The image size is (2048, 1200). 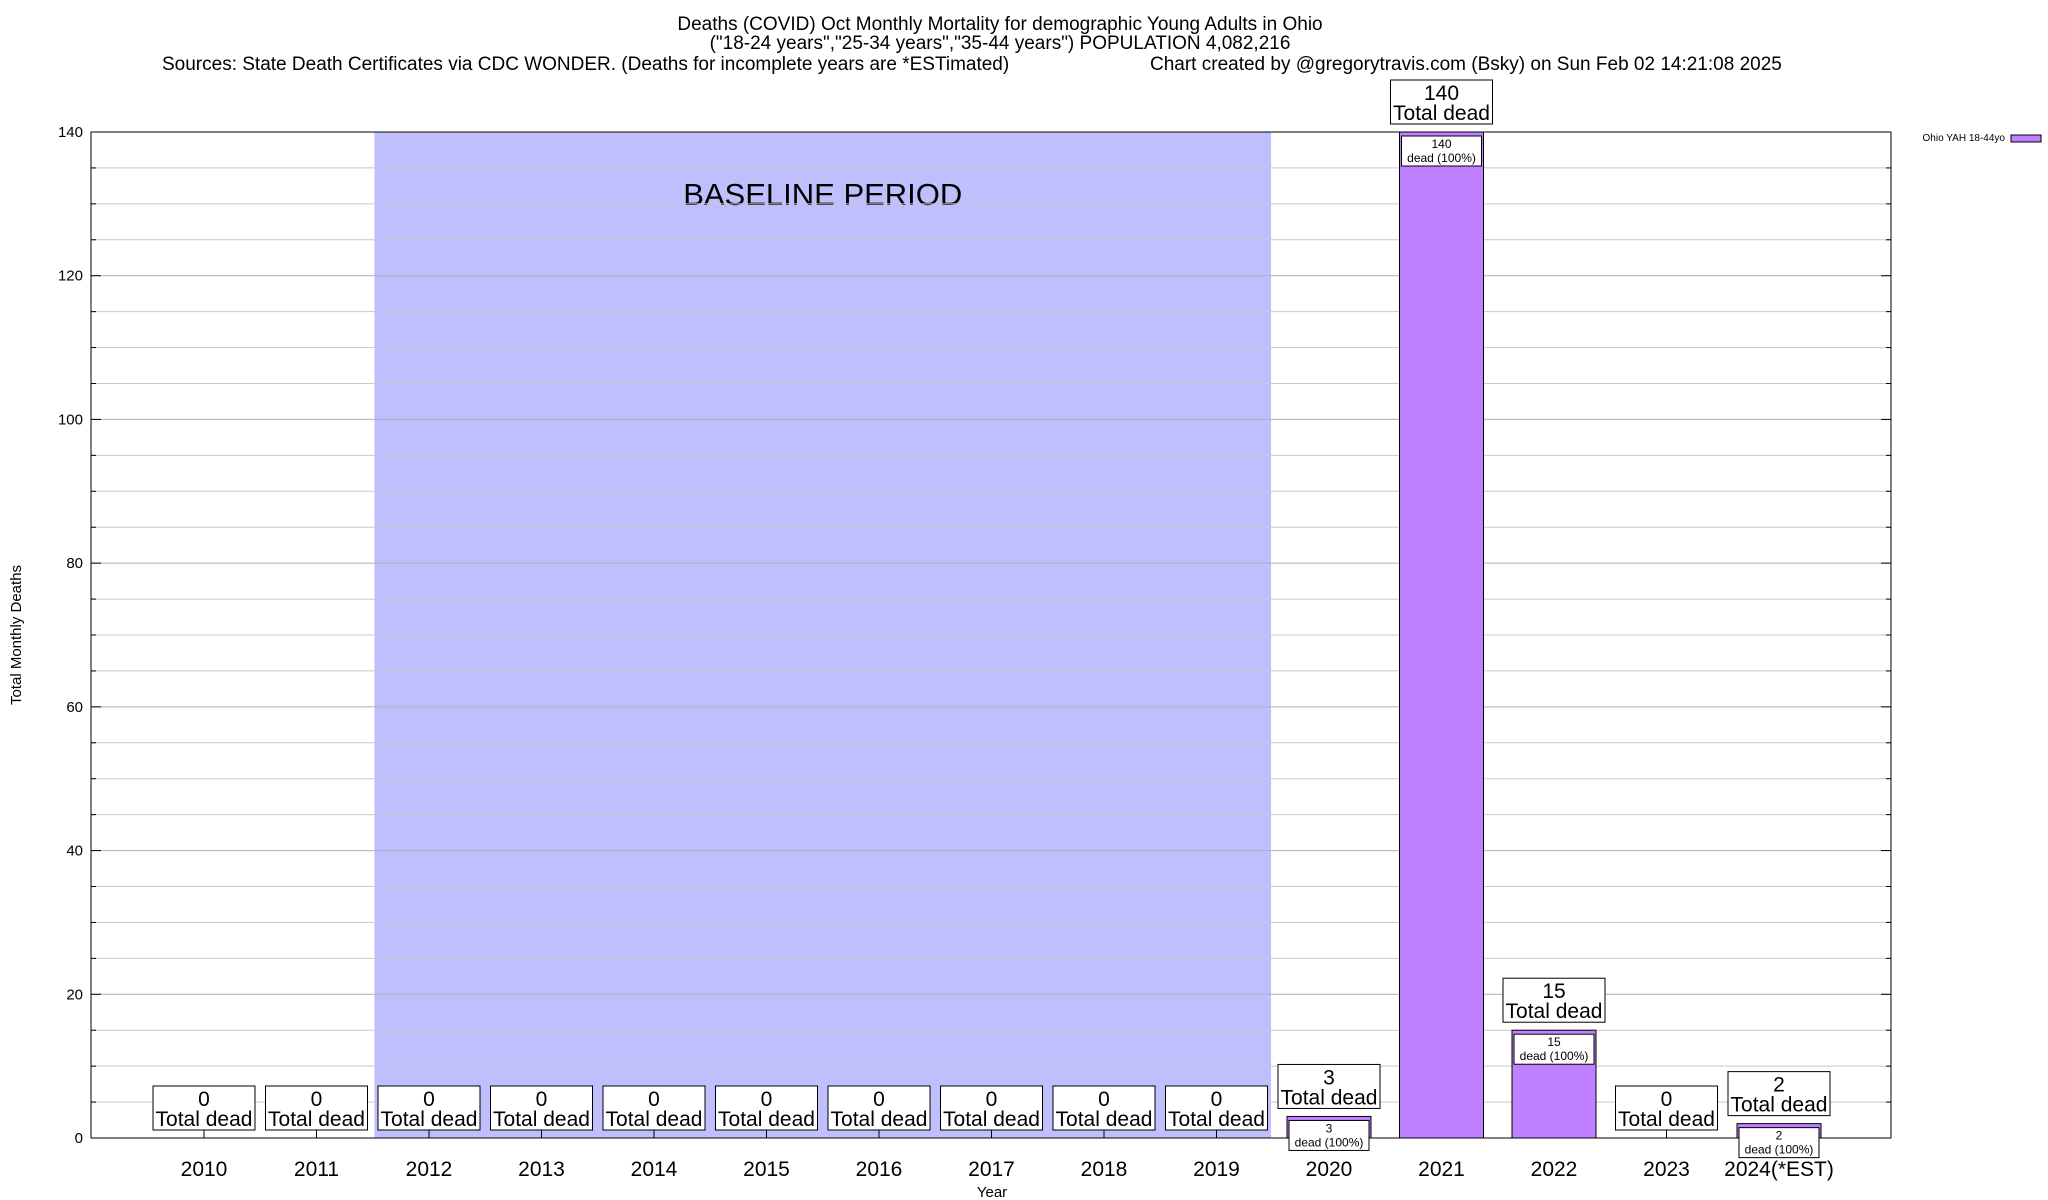 What do you see at coordinates (822, 194) in the screenshot?
I see `baseline-label: BASELINE PERIOD` at bounding box center [822, 194].